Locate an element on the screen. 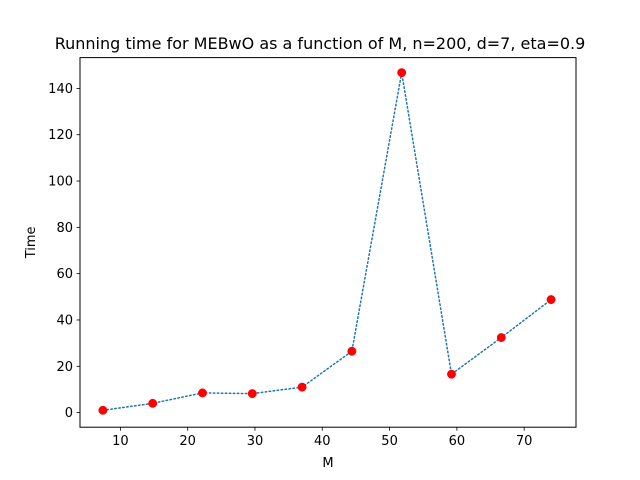 Image resolution: width=640 pixels, height=480 pixels. x-tick-label: 30 is located at coordinates (255, 441).